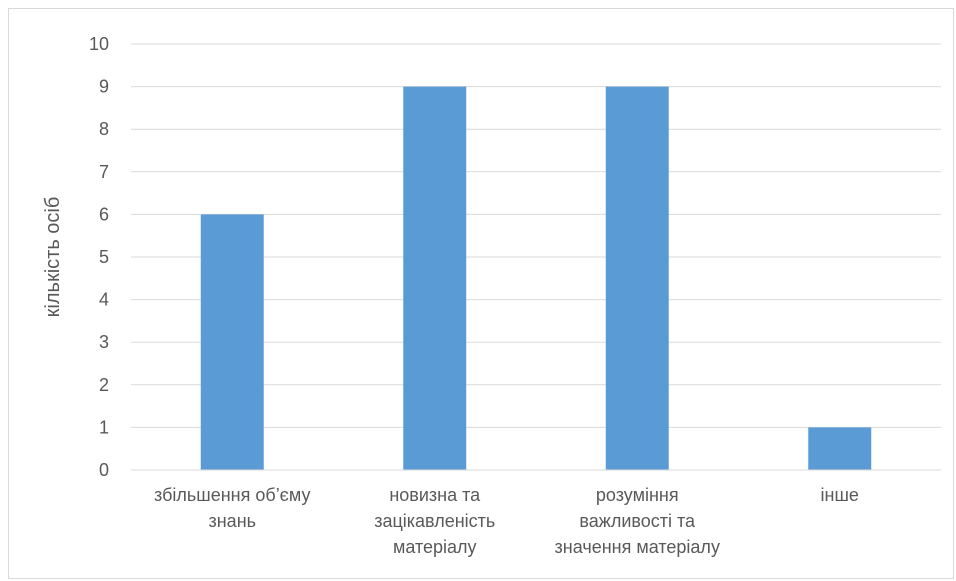 The width and height of the screenshot is (956, 581). I want to click on x-tick-label: новизна та зацікавленість матеріалу, so click(434, 521).